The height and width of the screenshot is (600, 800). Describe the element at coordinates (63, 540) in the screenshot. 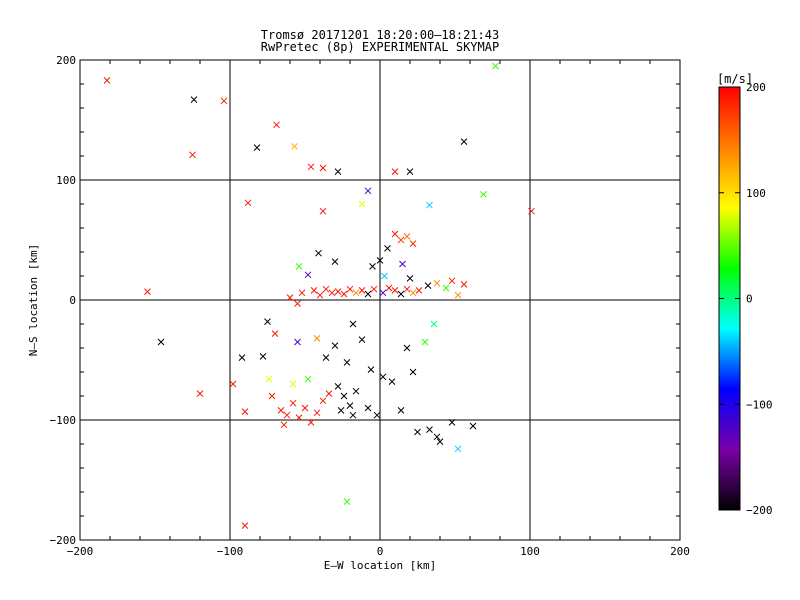

I see `y-tick-label: −200` at that location.